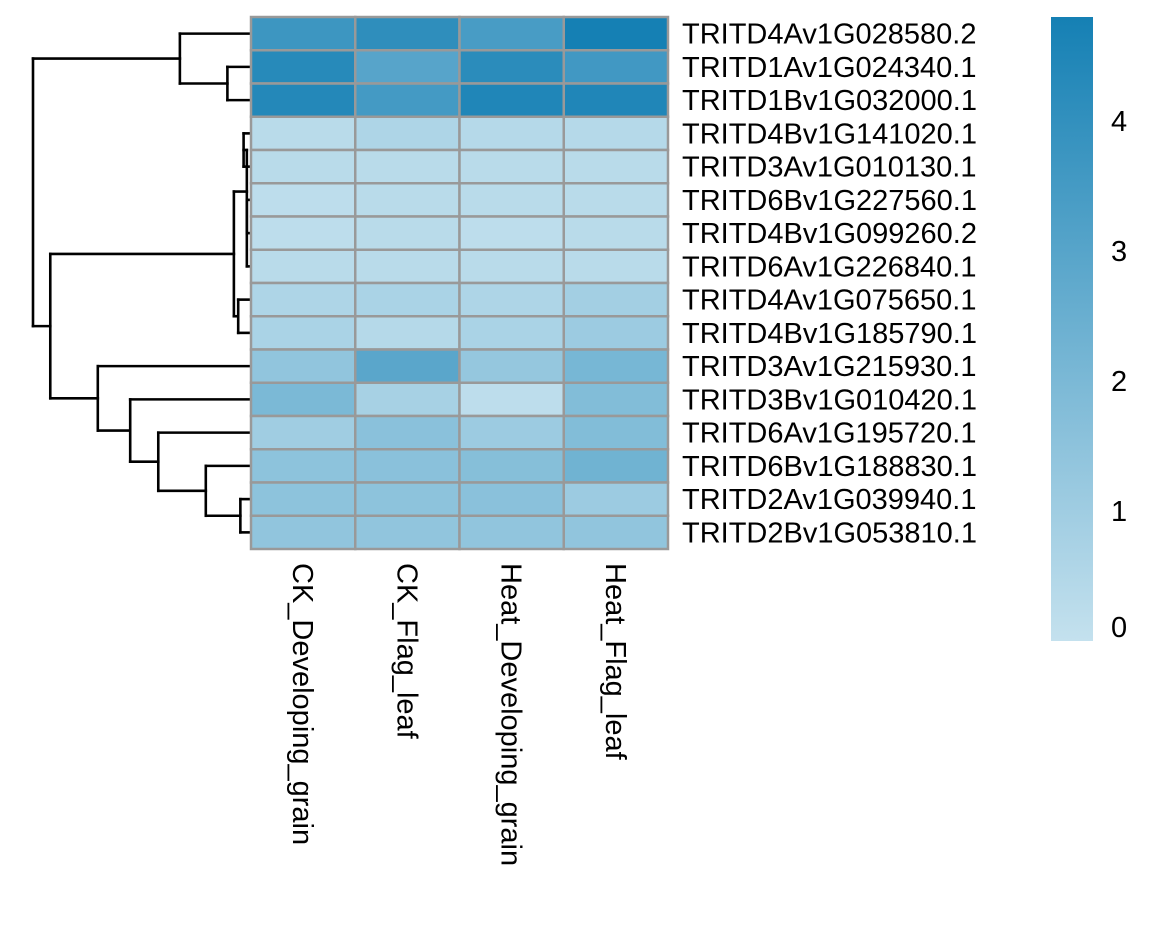 This screenshot has width=1170, height=941. I want to click on row-dendrogram, so click(141, 283).